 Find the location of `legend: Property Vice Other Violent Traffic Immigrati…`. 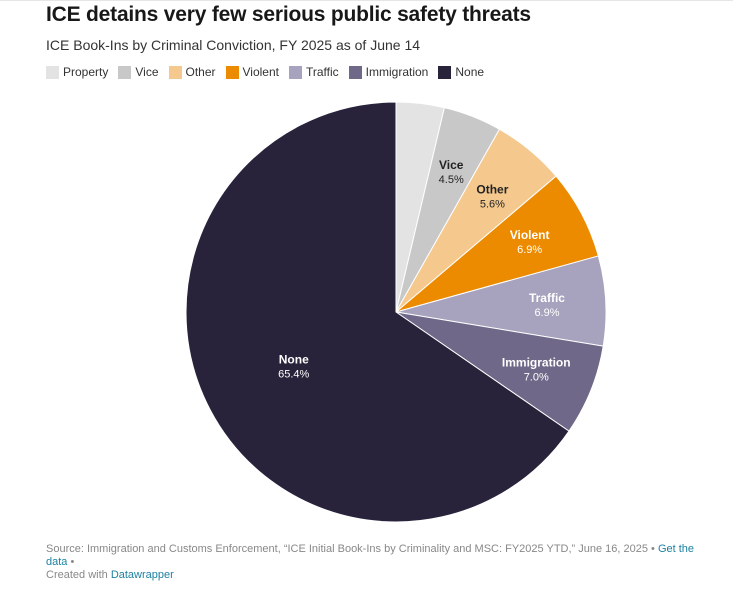

legend: Property Vice Other Violent Traffic Immigrati… is located at coordinates (270, 72).